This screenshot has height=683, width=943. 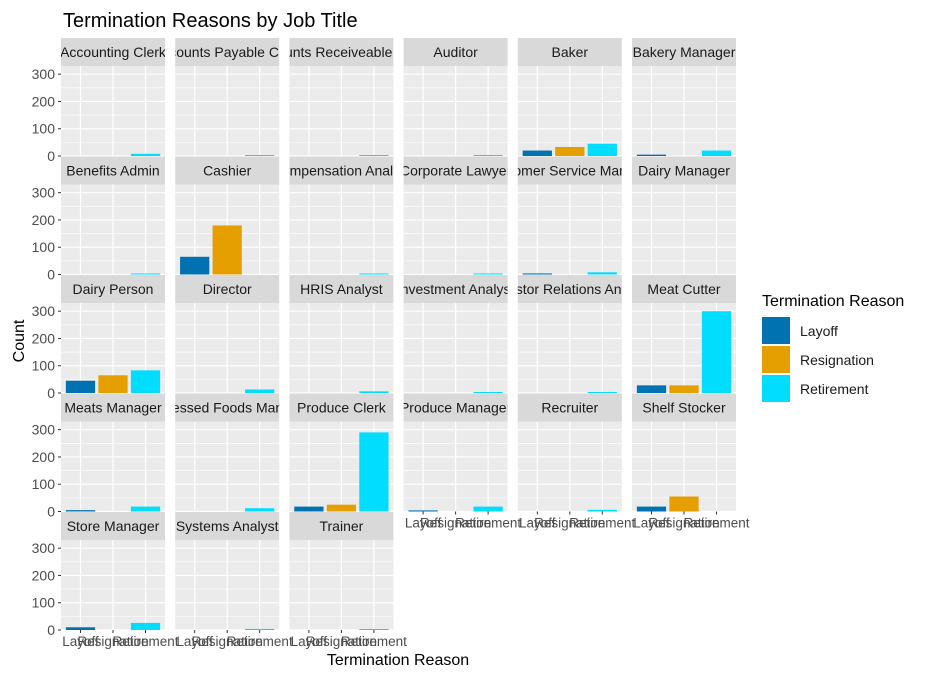 What do you see at coordinates (570, 52) in the screenshot?
I see `facet-strip-label: Baker` at bounding box center [570, 52].